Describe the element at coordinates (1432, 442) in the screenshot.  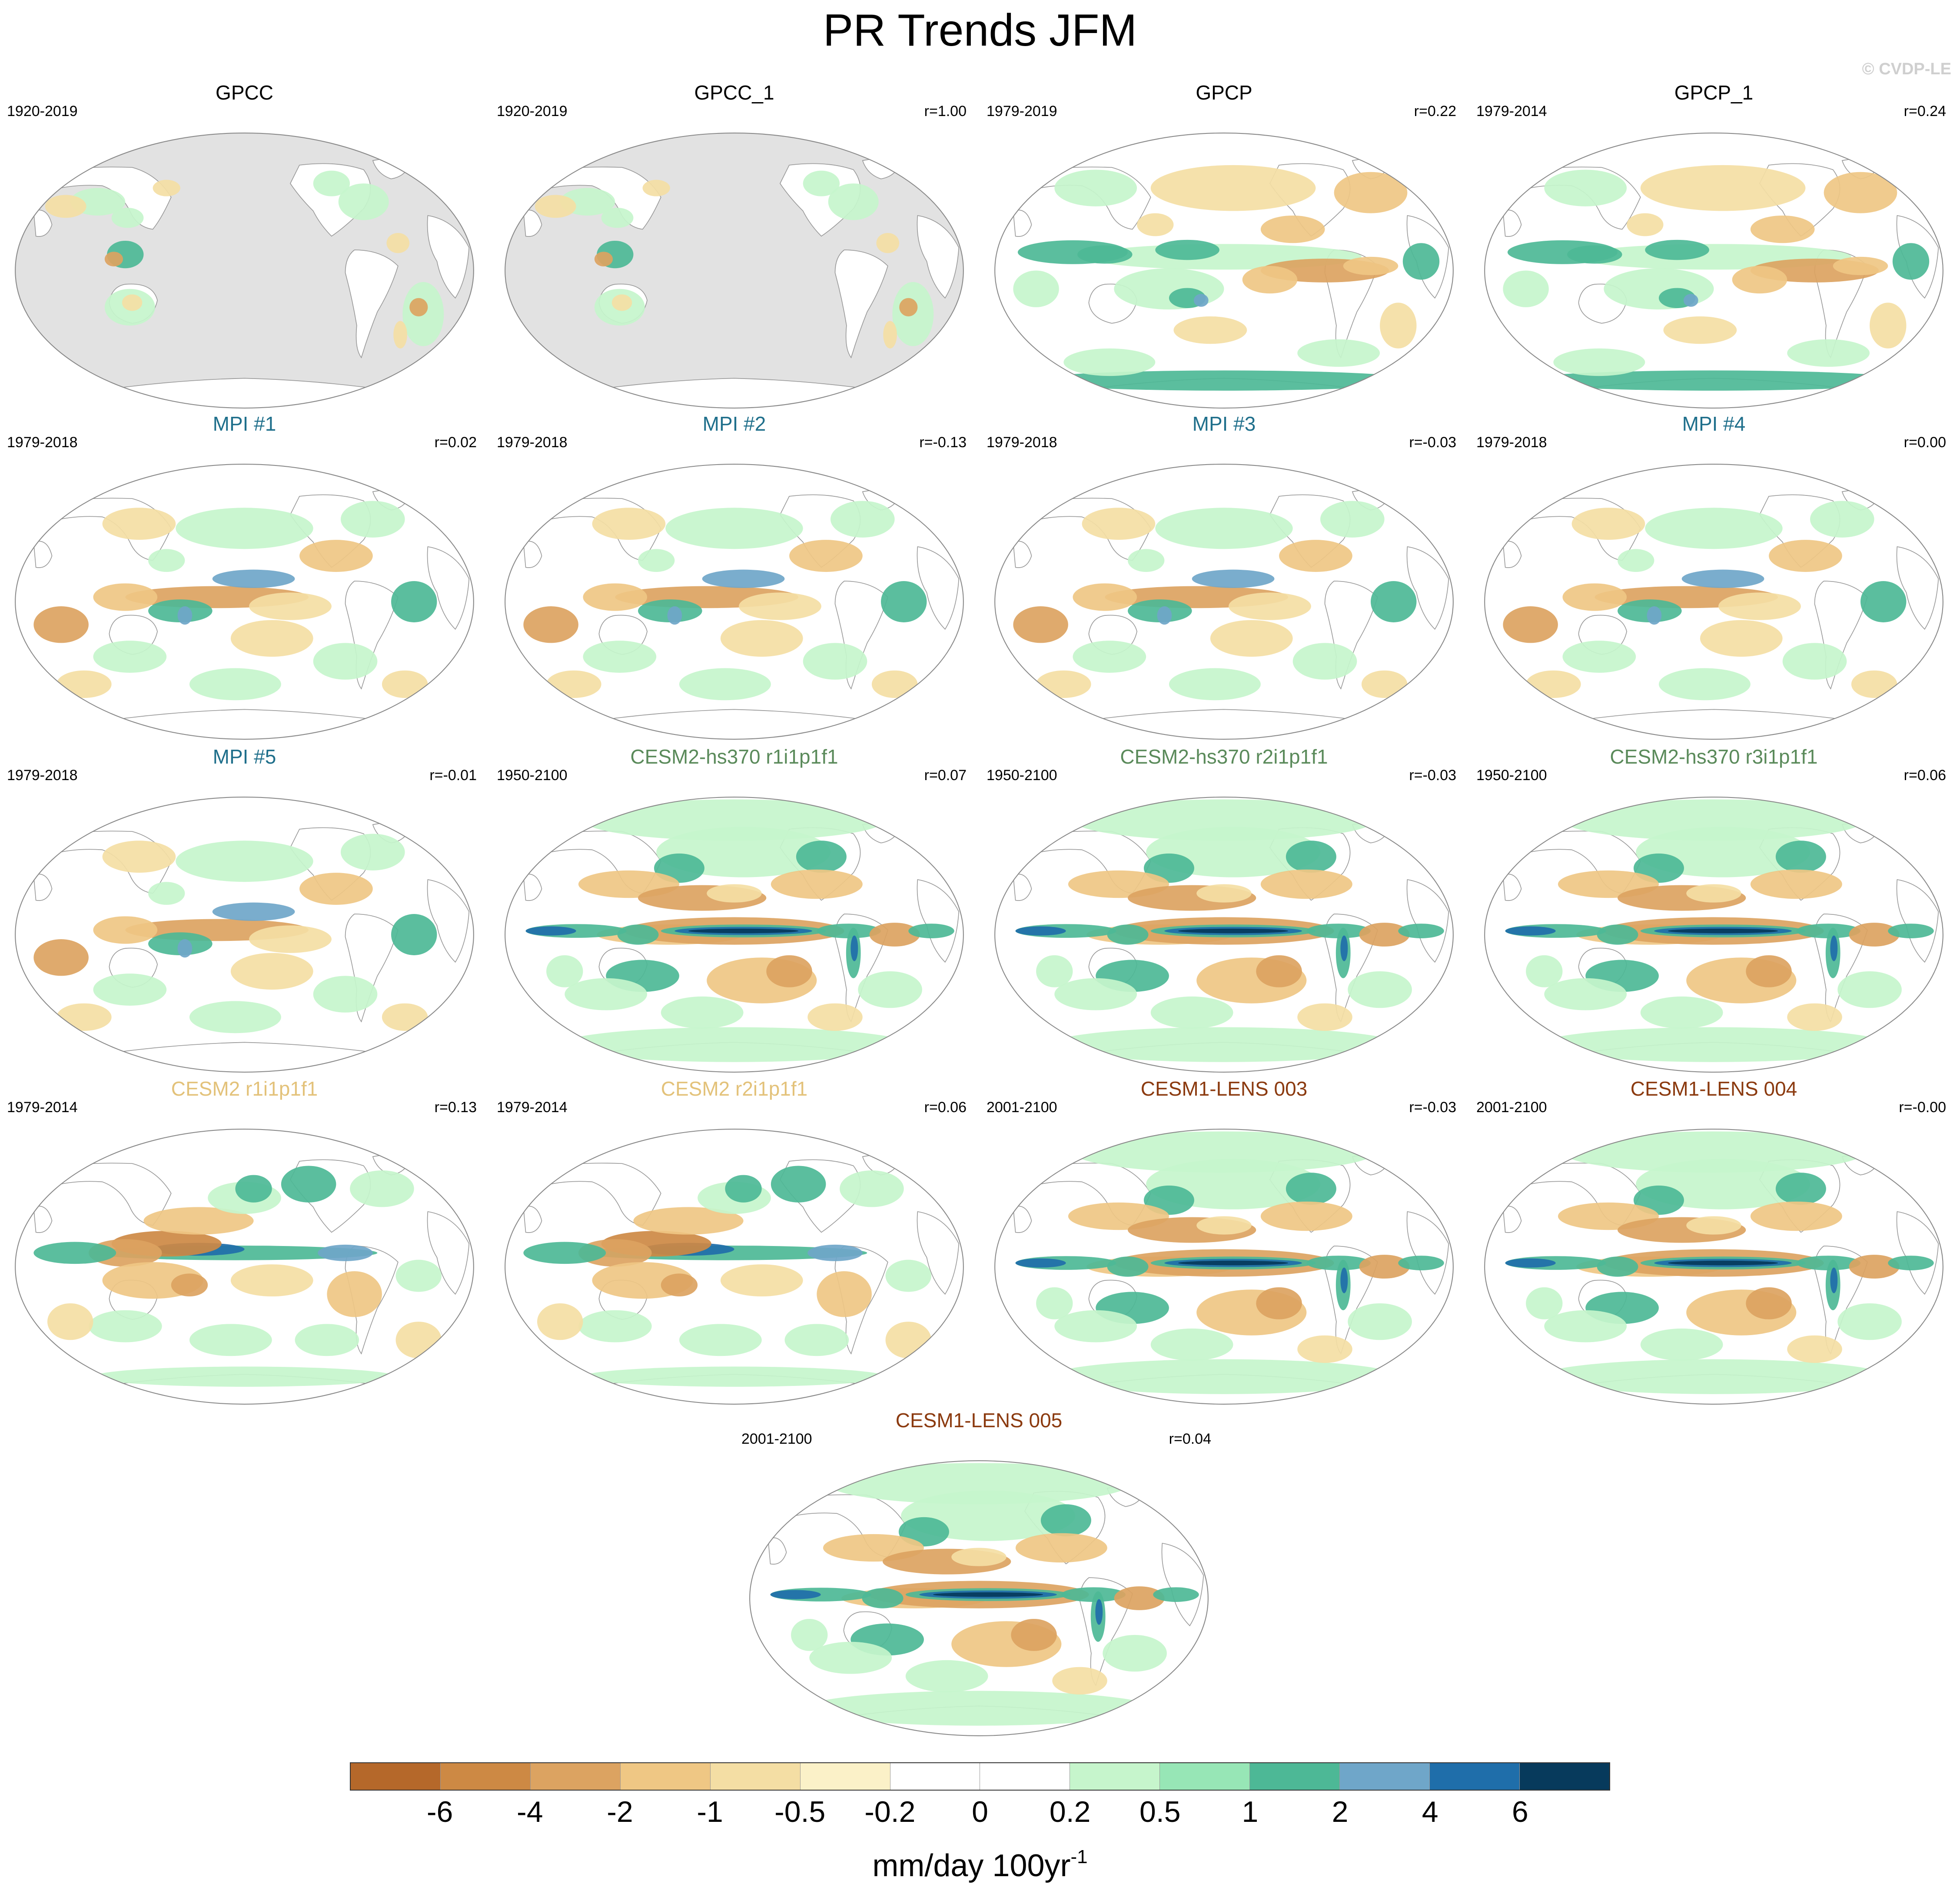
I see `panel-correlation: r=-0.03` at that location.